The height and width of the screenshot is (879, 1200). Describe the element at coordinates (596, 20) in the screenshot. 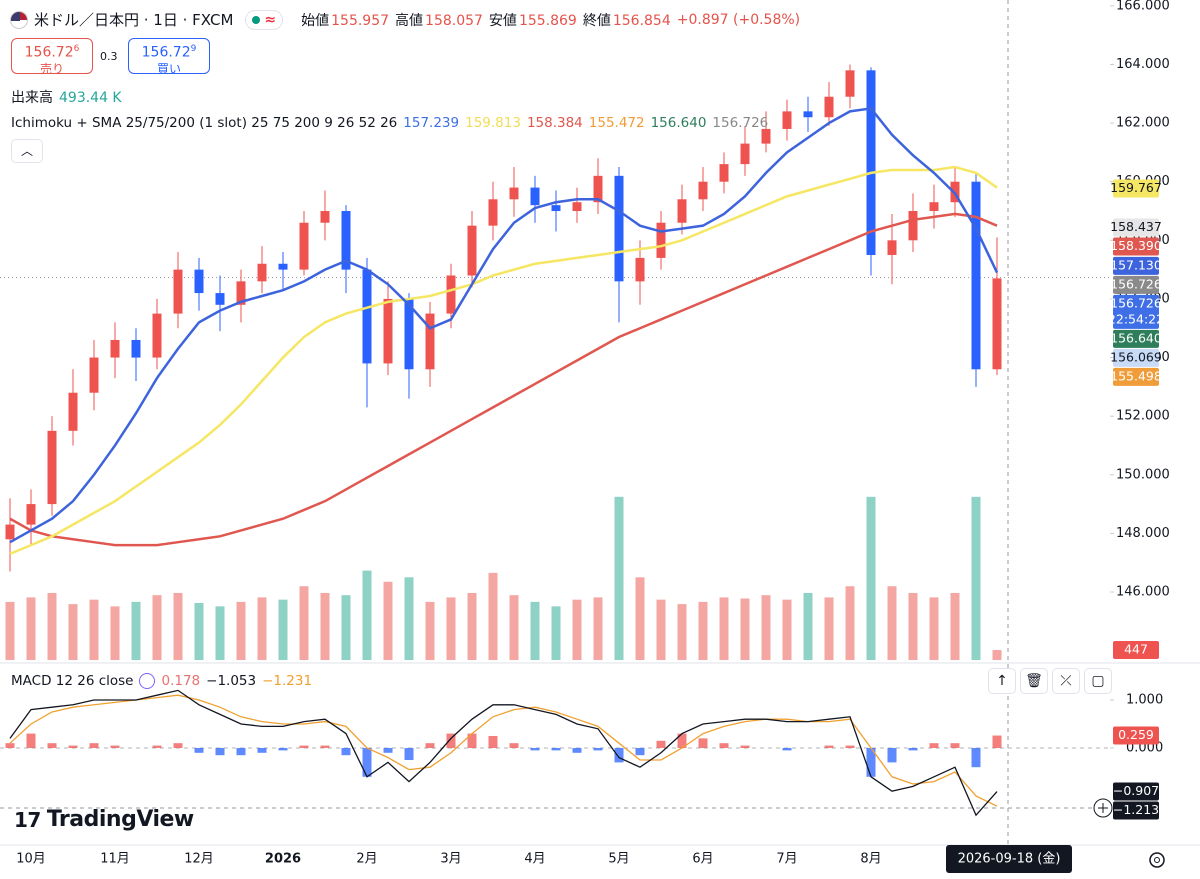

I see `ohlc-label: 終値` at that location.